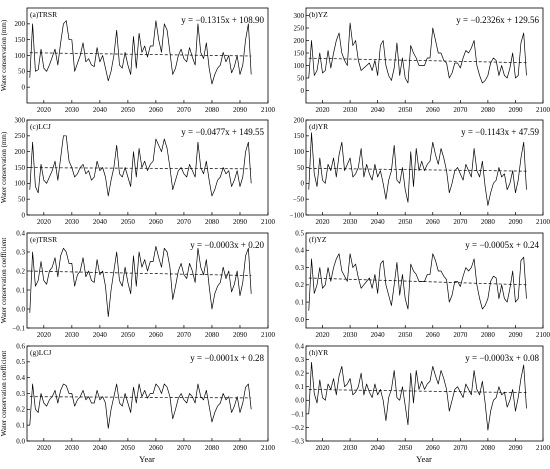  What do you see at coordinates (40, 352) in the screenshot?
I see `panel-title: (g)LCJ` at bounding box center [40, 352].